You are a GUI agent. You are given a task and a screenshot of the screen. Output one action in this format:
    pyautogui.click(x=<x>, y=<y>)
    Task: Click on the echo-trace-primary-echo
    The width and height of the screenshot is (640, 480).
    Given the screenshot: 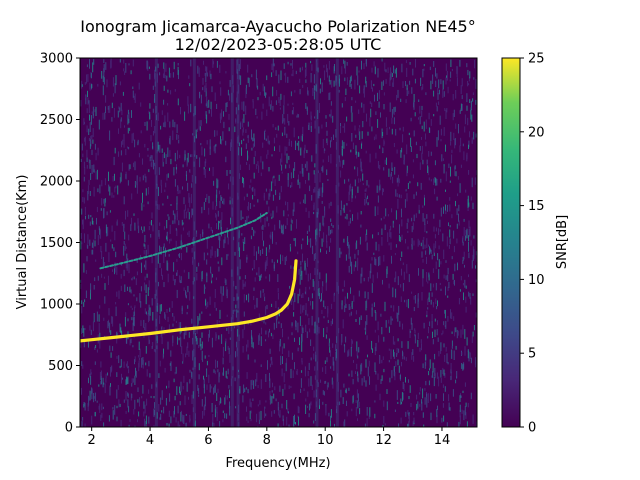 What is the action you would take?
    pyautogui.click(x=189, y=301)
    